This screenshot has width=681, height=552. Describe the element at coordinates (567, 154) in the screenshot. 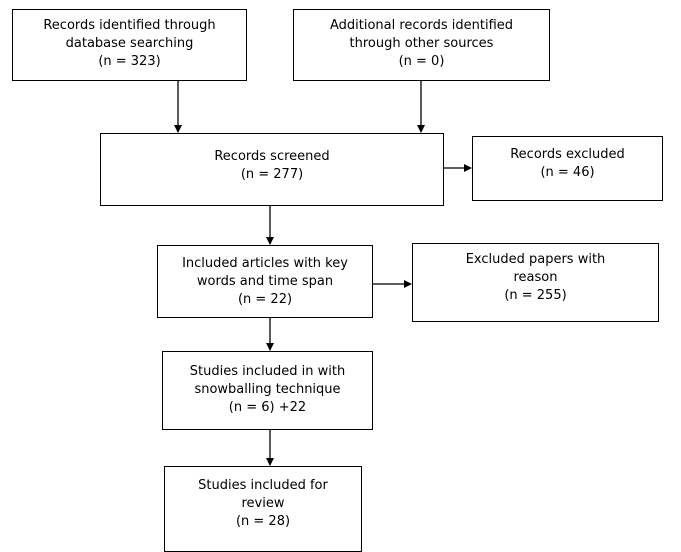

I see `box-text-line: Records excluded` at that location.